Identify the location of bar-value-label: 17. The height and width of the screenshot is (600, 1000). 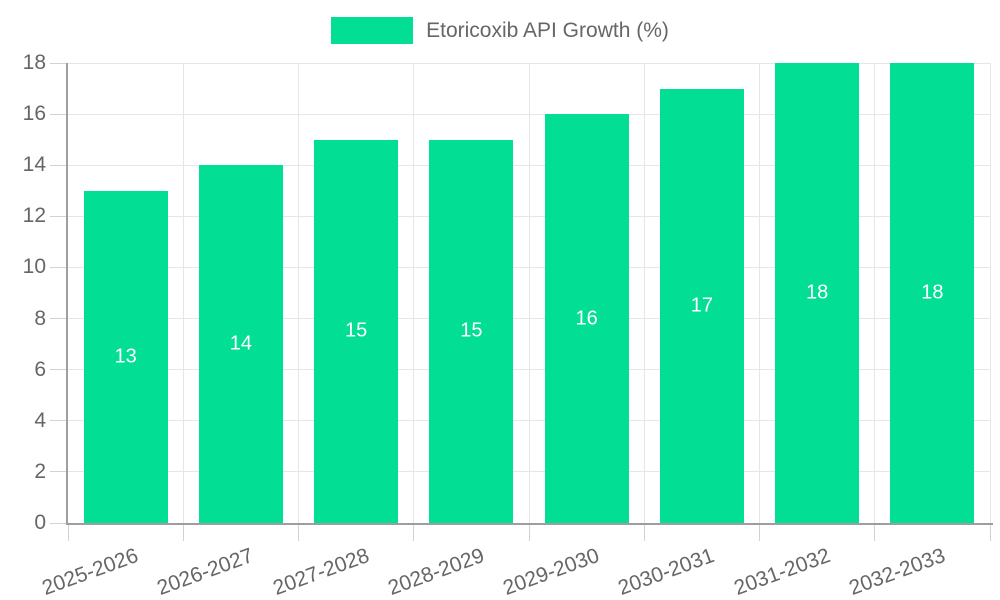
(701, 305).